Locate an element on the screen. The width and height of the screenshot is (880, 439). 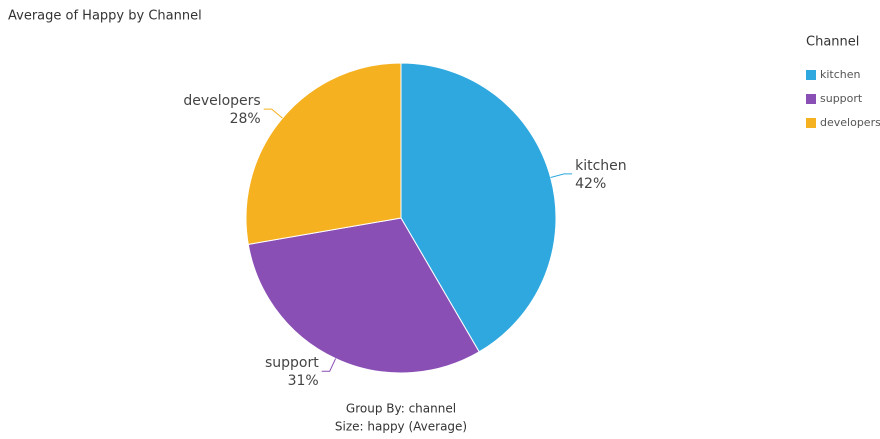
legend-label: support is located at coordinates (841, 98).